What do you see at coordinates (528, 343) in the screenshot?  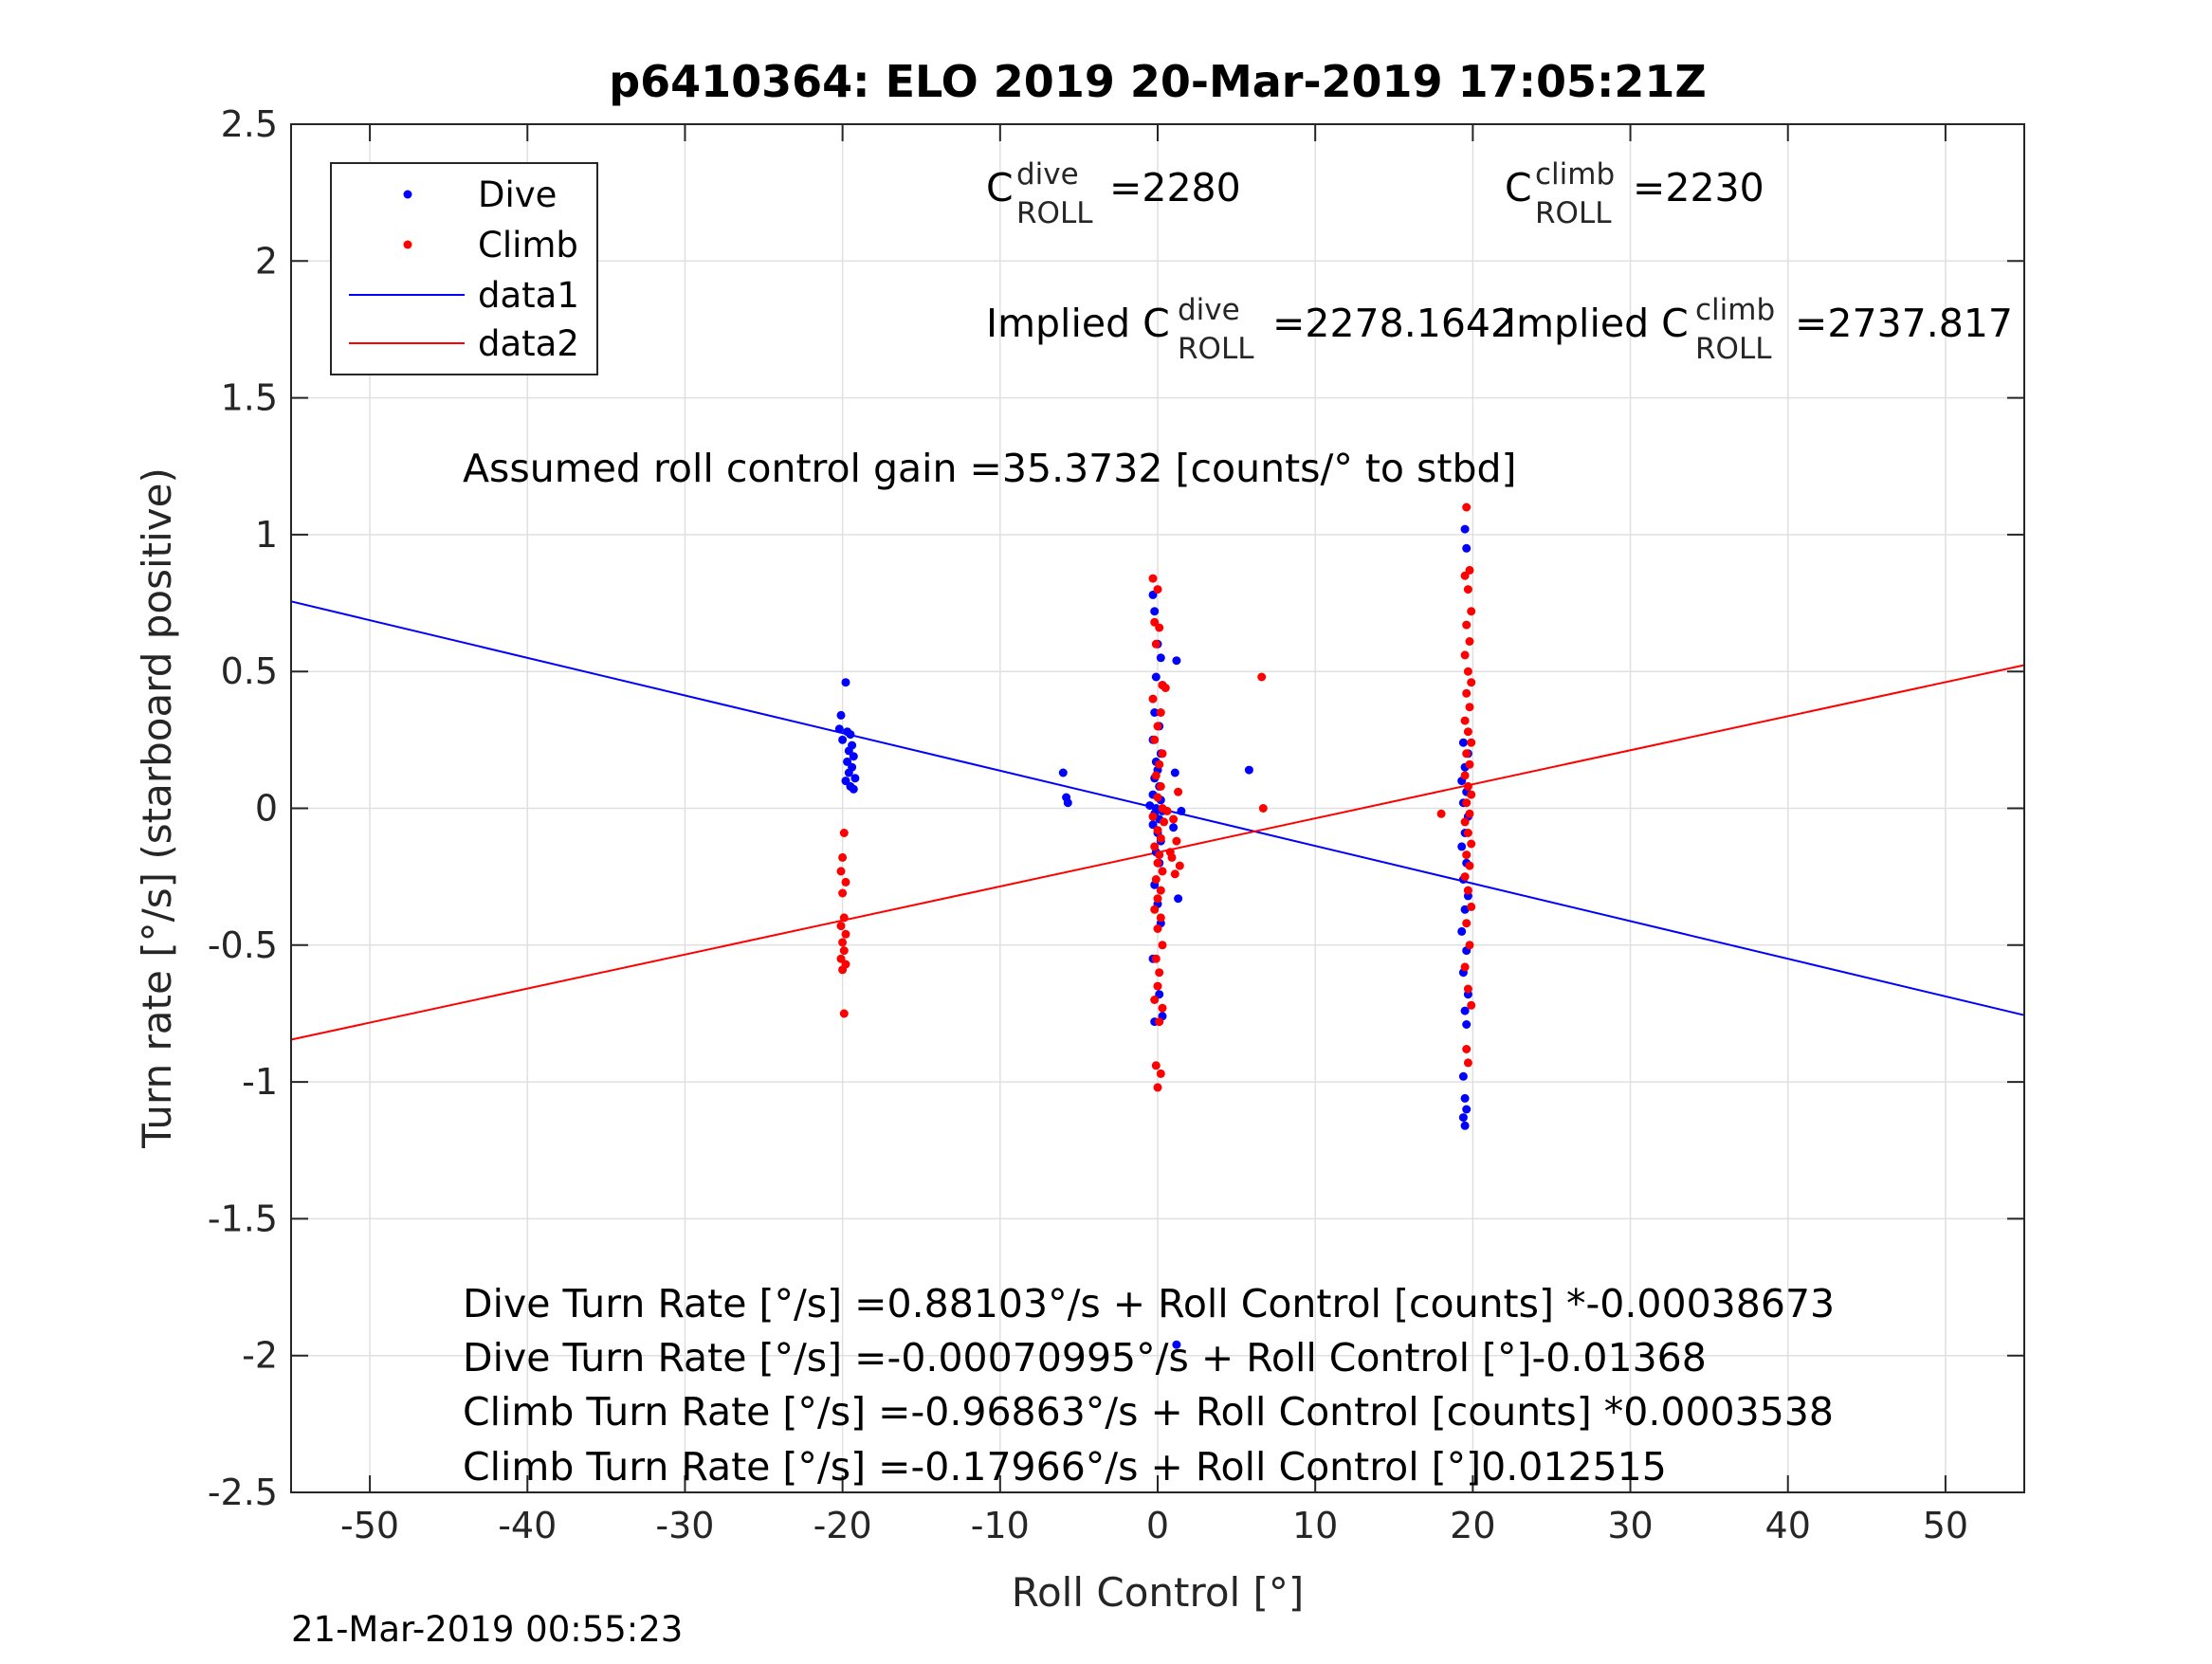 I see `legend-data2-label: data2` at bounding box center [528, 343].